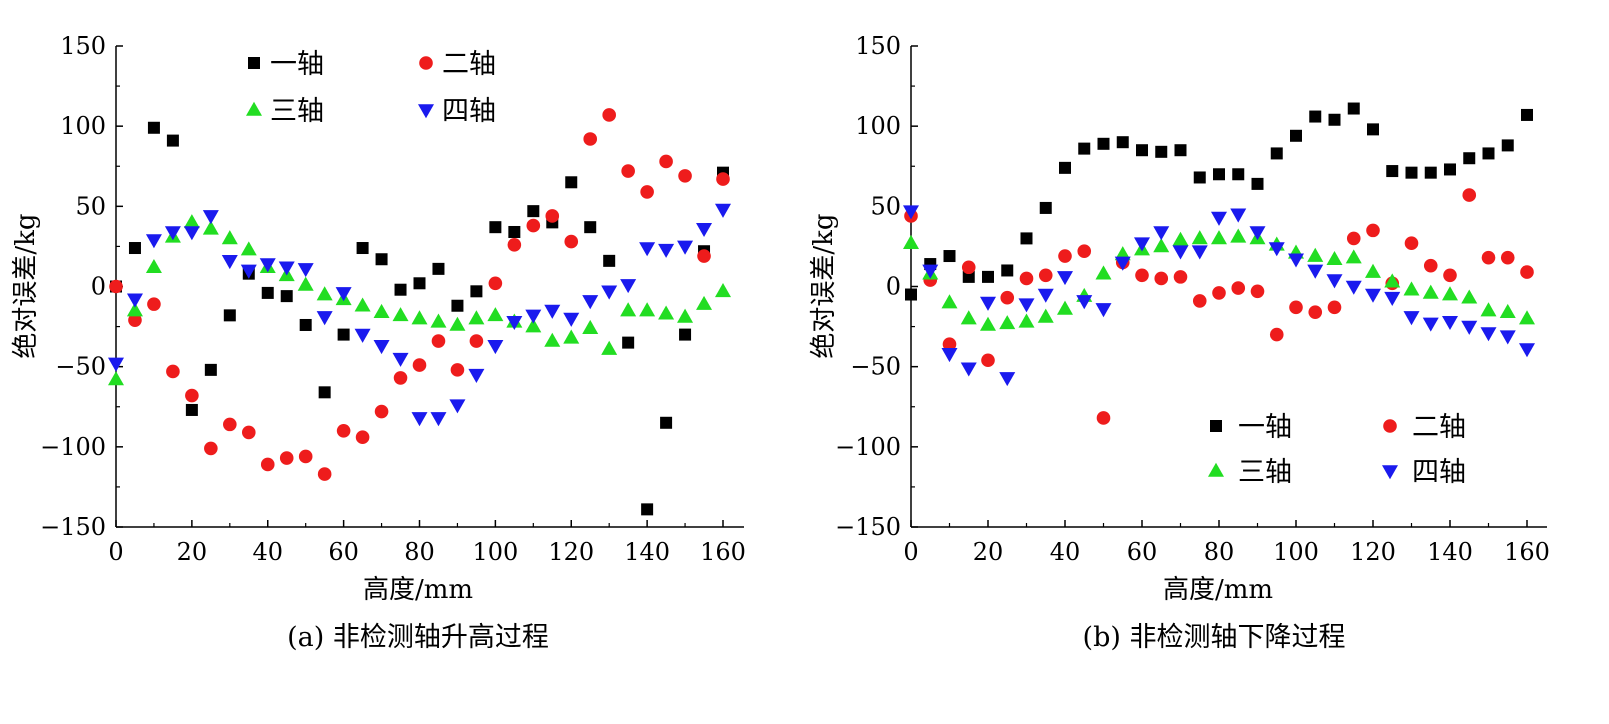 This screenshot has height=724, width=1609. Describe the element at coordinates (343, 552) in the screenshot. I see `x-tick-label: 60` at that location.